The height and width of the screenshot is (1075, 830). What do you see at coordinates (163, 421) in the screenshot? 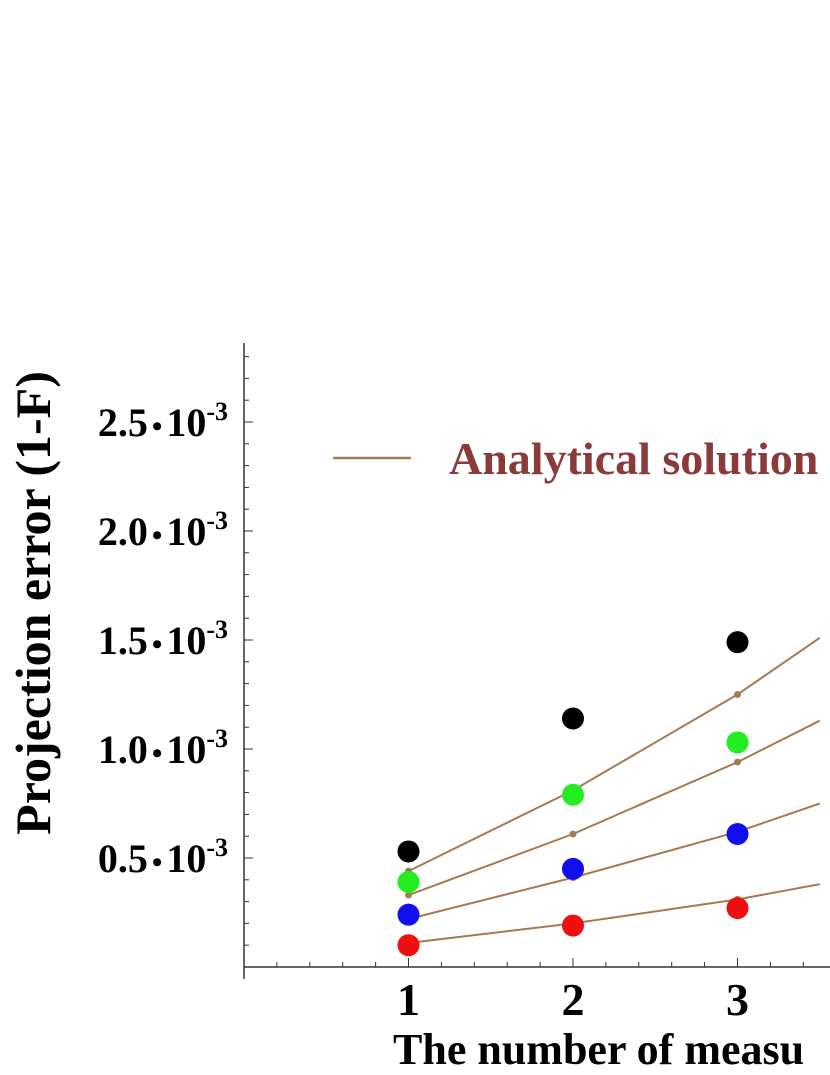
I see `y-tick-label: 2.5 • 10-3` at bounding box center [163, 421].